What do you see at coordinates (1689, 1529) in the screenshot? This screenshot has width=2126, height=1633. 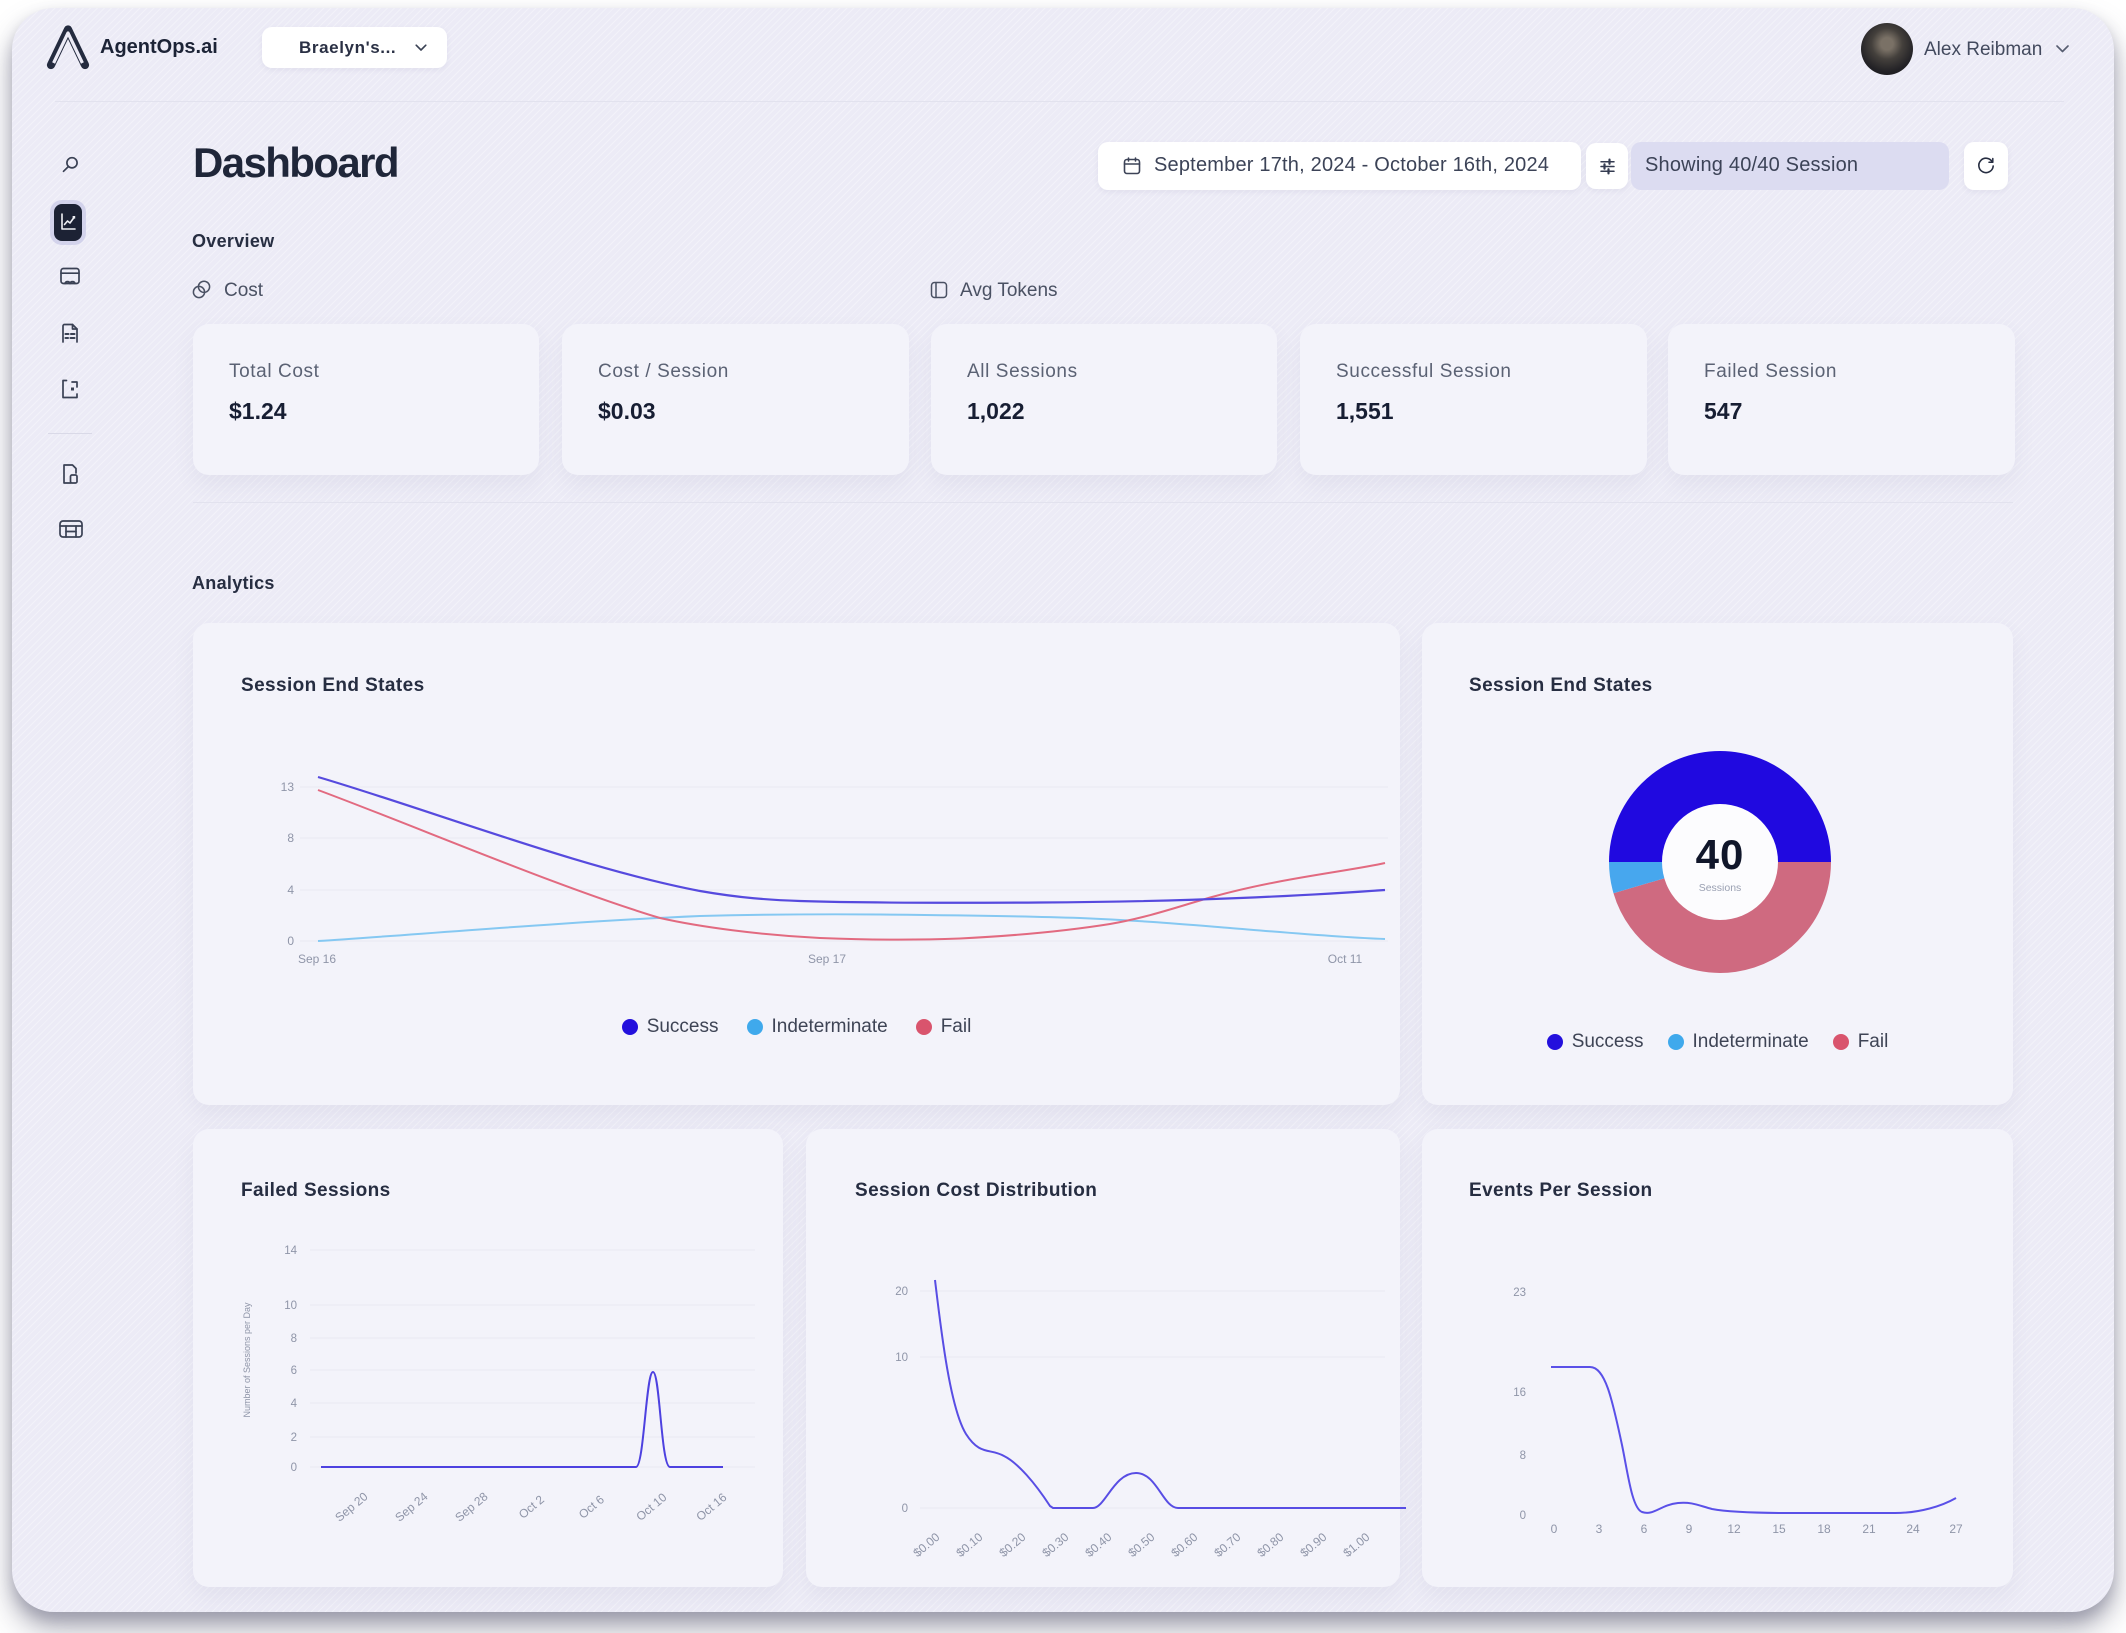 I see `svg-text: 9` at bounding box center [1689, 1529].